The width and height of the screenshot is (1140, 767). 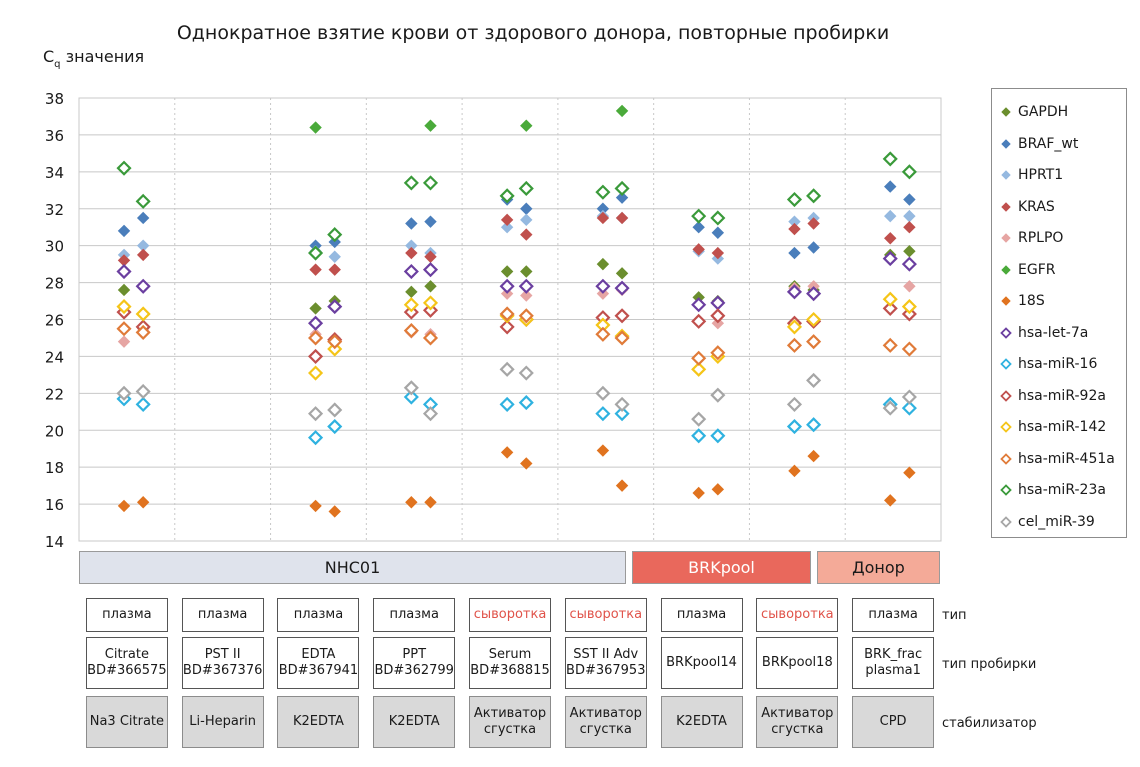 I want to click on legend-item: hsa-miR-451a, so click(x=1057, y=459).